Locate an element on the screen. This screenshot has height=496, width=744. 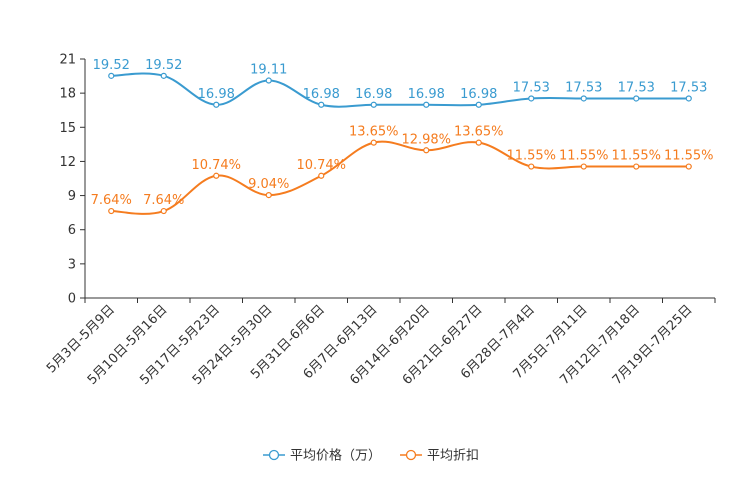
y-tick-label: 3 is located at coordinates (72, 264).